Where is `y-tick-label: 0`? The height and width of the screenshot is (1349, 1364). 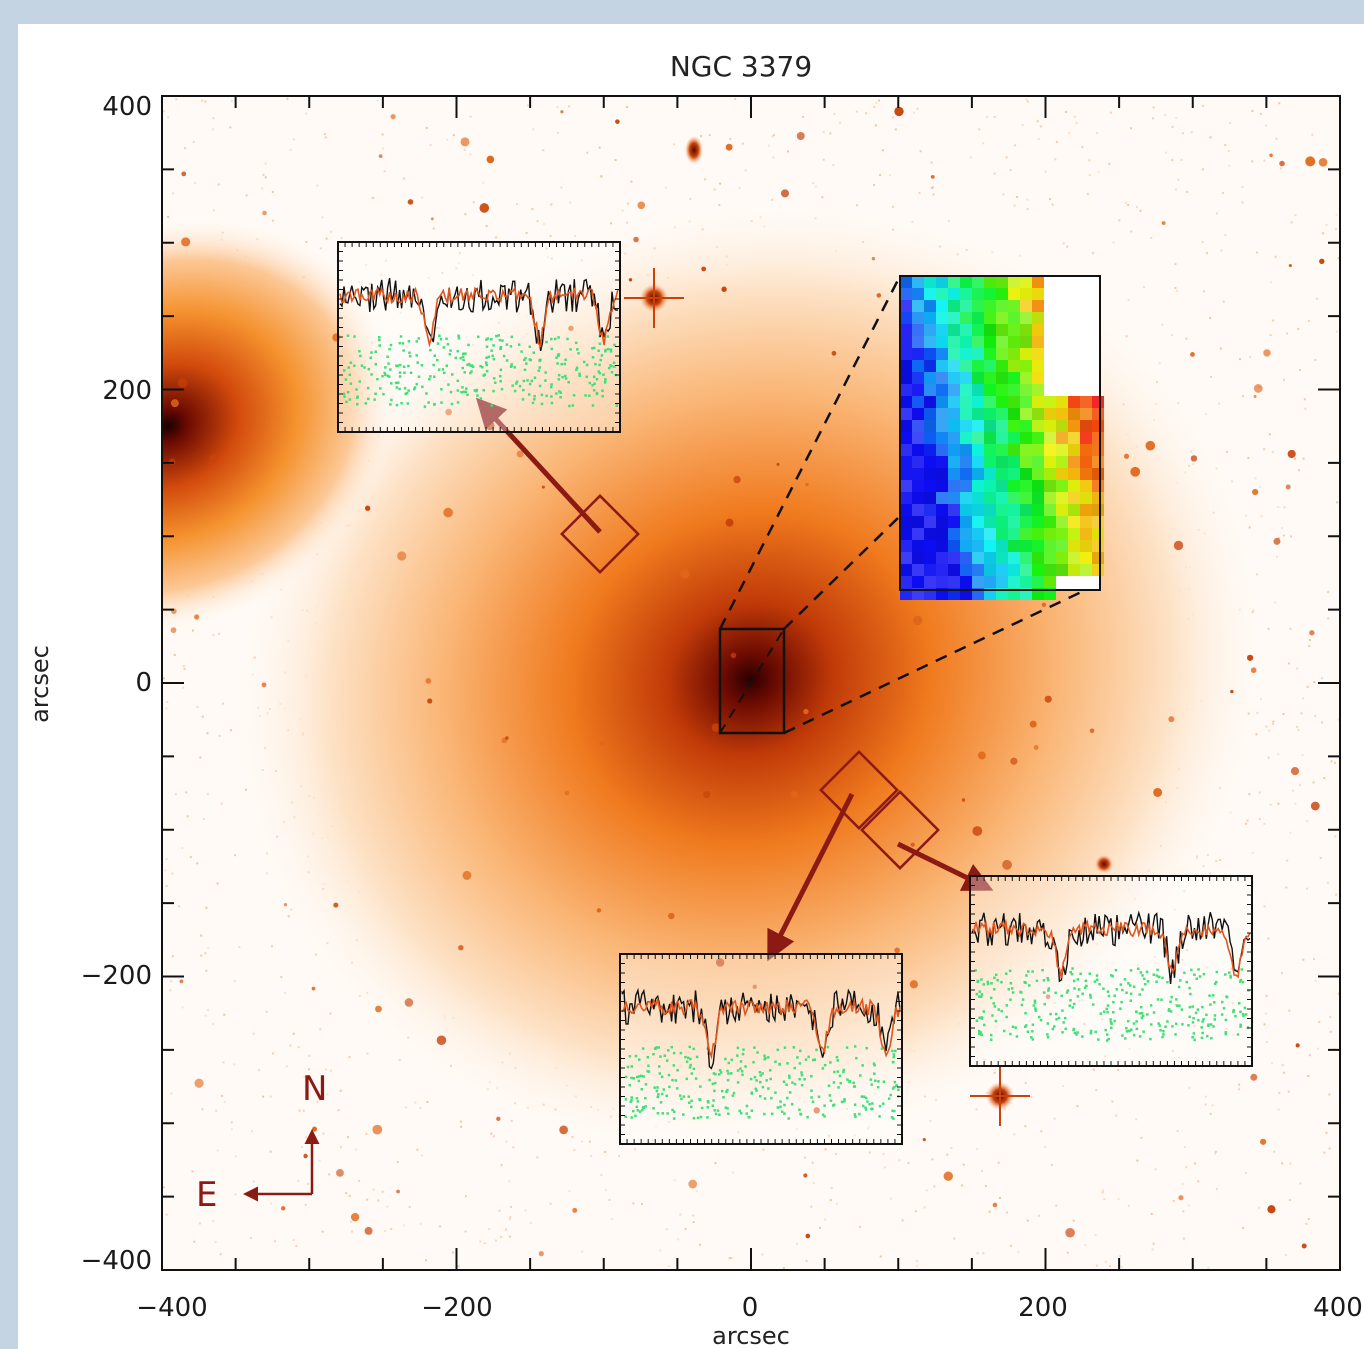
y-tick-label: 0 is located at coordinates (143, 683).